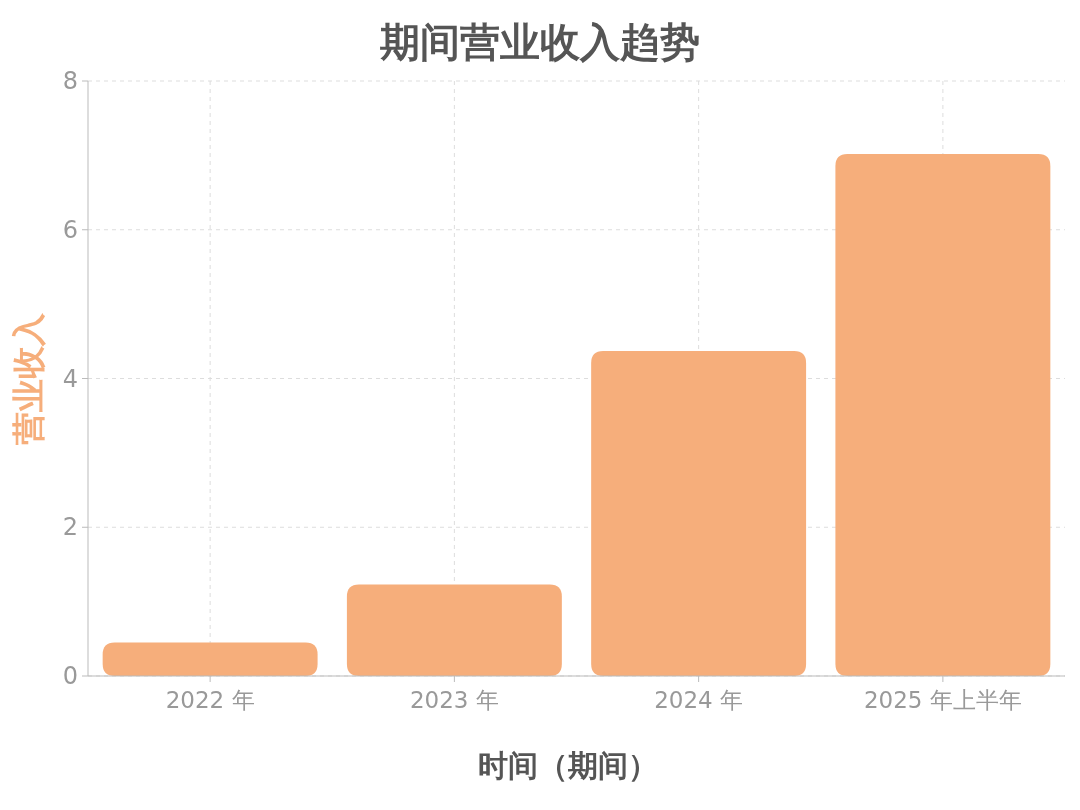 This screenshot has height=810, width=1080. Describe the element at coordinates (454, 700) in the screenshot. I see `x-tick-label: 2023 年` at that location.